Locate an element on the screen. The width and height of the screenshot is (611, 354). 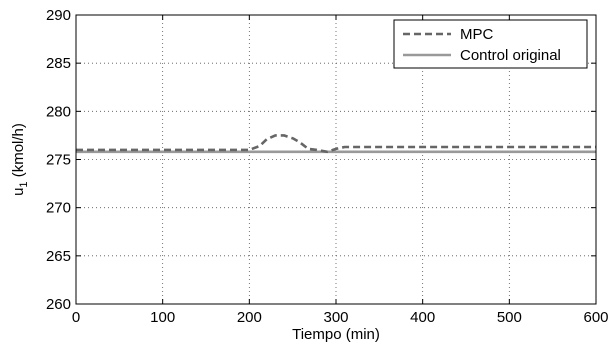
series-line-mpc is located at coordinates (336, 144).